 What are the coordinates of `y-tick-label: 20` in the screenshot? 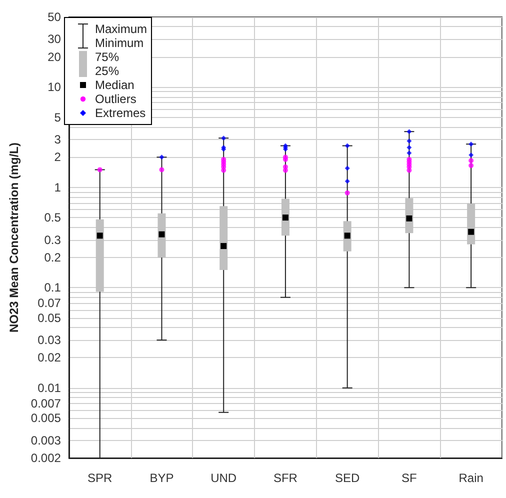 It's located at (55, 57).